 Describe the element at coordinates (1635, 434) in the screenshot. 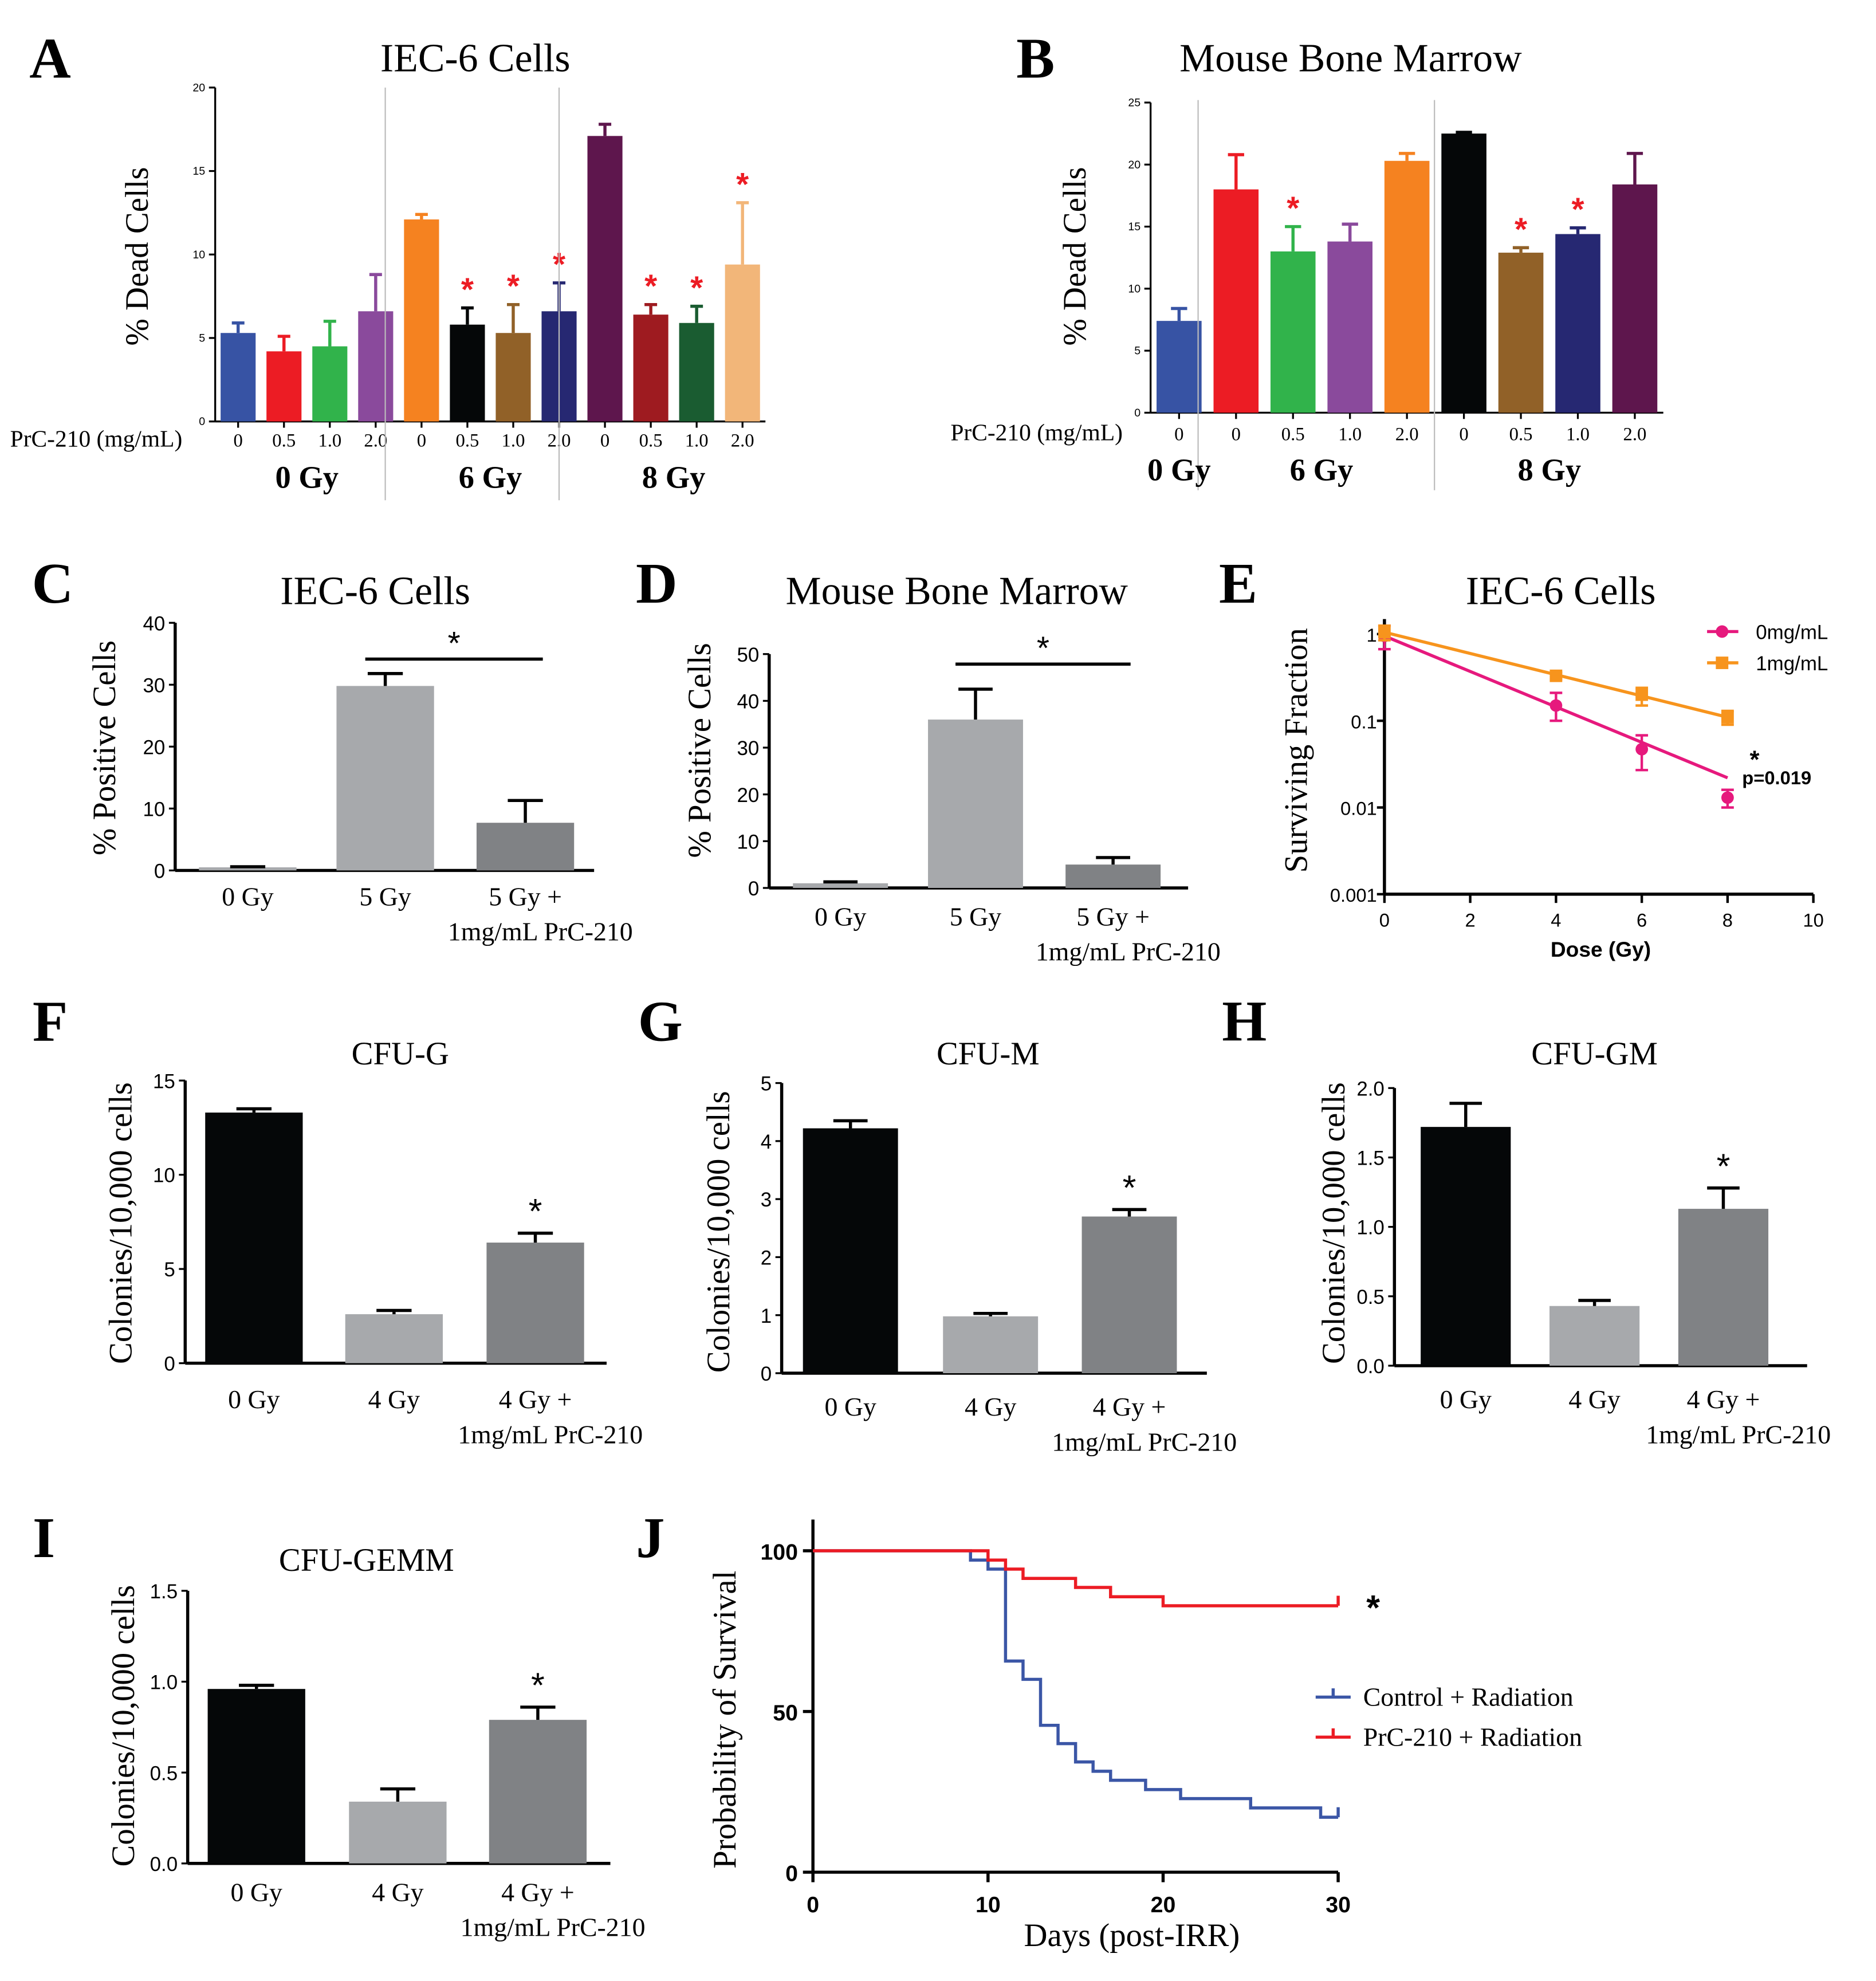

I see `x-tick-label: 2.0` at that location.